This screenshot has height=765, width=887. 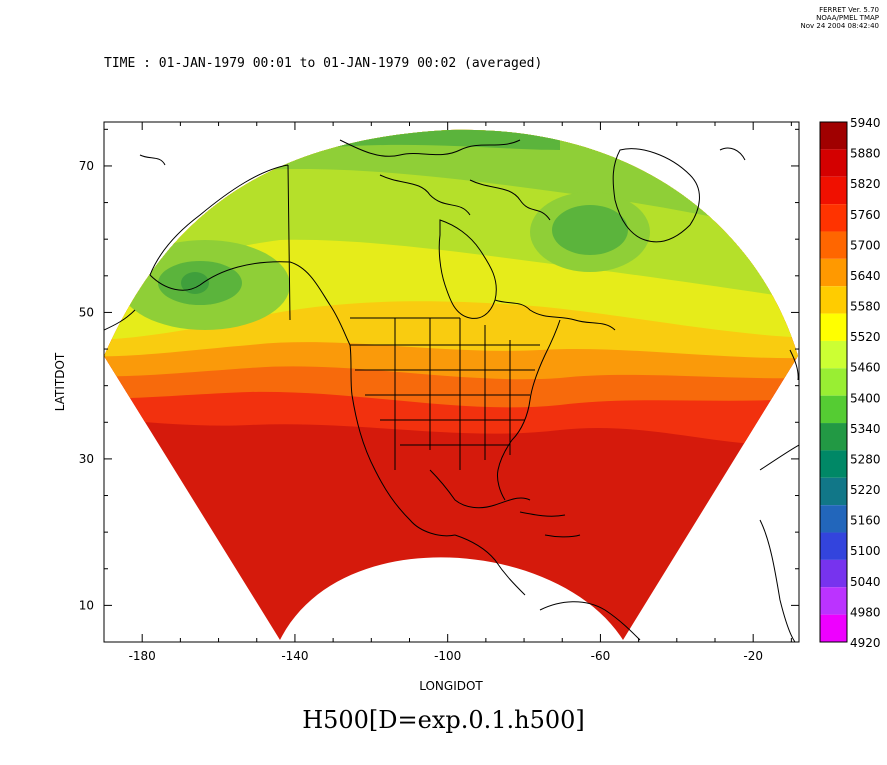 I want to click on colorbar-level-label: 5280, so click(x=865, y=459).